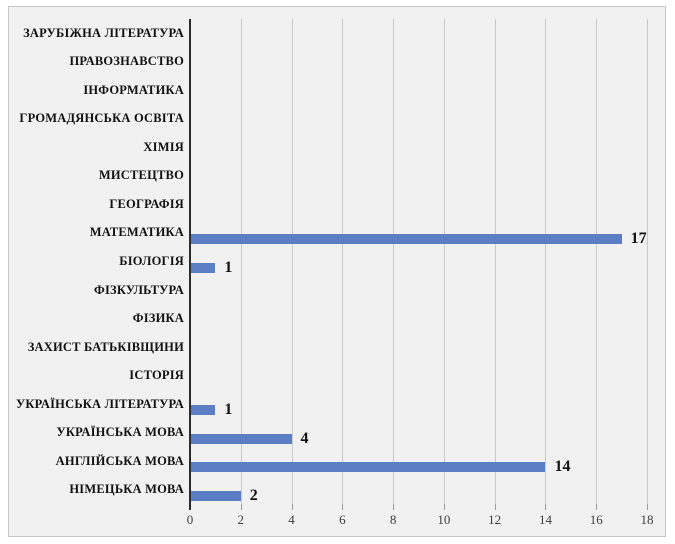  Describe the element at coordinates (120, 432) in the screenshot. I see `category-label: УКРАЇНСЬКА МОВА` at that location.